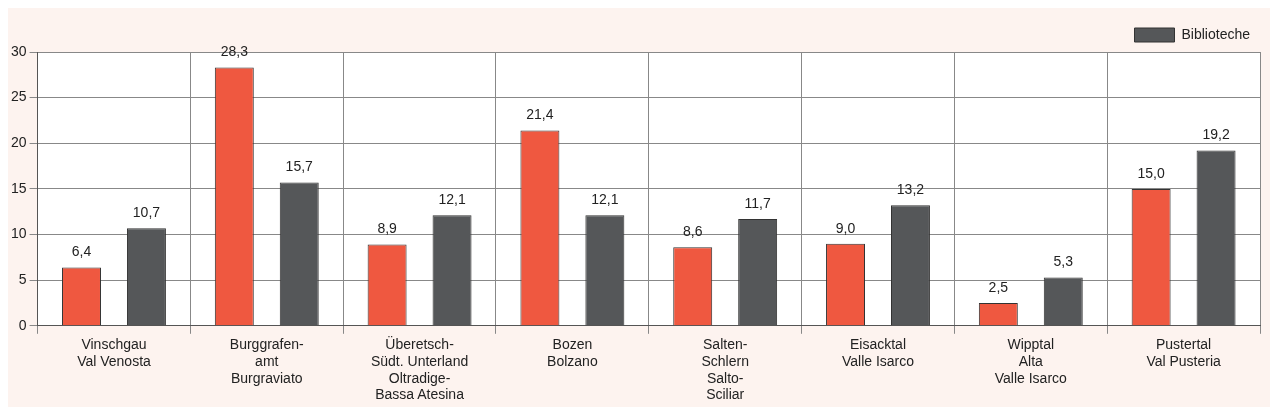 The image size is (1278, 415). I want to click on x-tick-label: Burggrafen- amt Burgraviato, so click(267, 361).